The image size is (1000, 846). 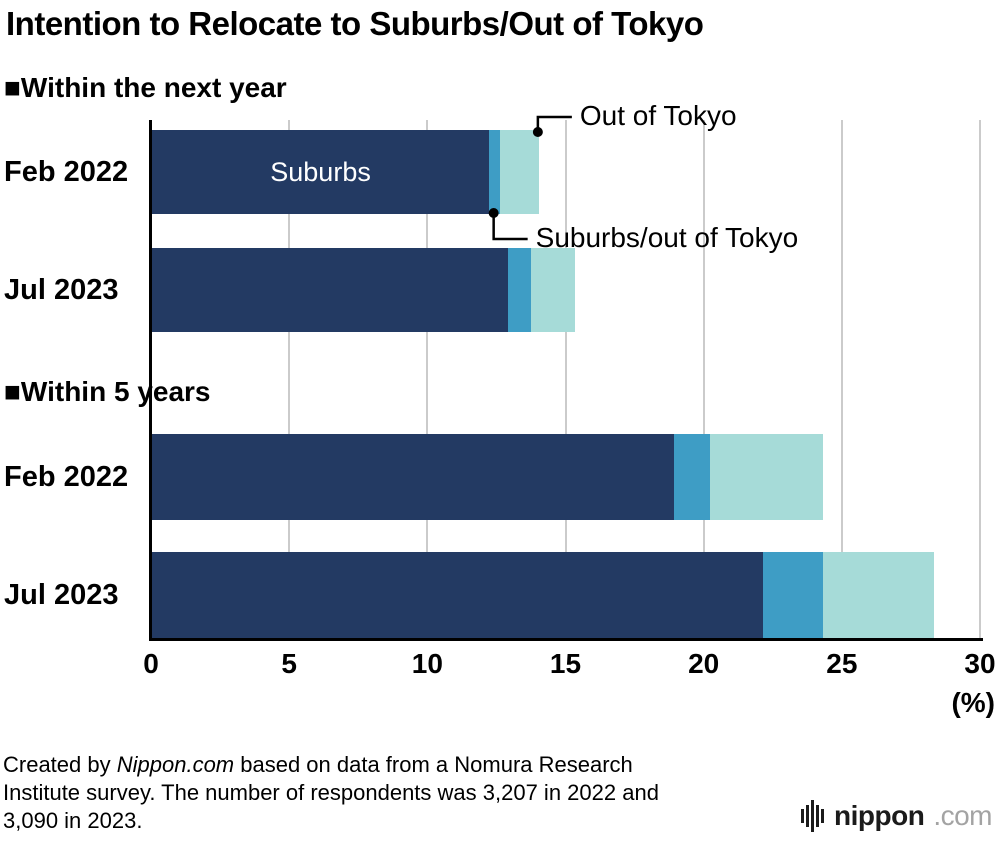 I want to click on bar-5-years-jul-2023, so click(x=543, y=595).